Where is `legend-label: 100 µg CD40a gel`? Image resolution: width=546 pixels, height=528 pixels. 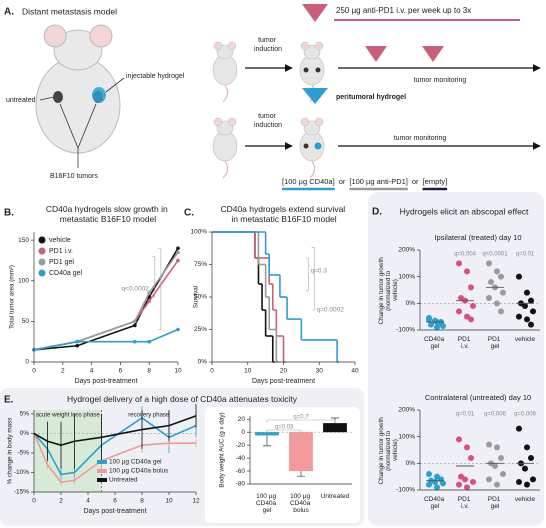 legend-label: 100 µg CD40a gel is located at coordinates (135, 462).